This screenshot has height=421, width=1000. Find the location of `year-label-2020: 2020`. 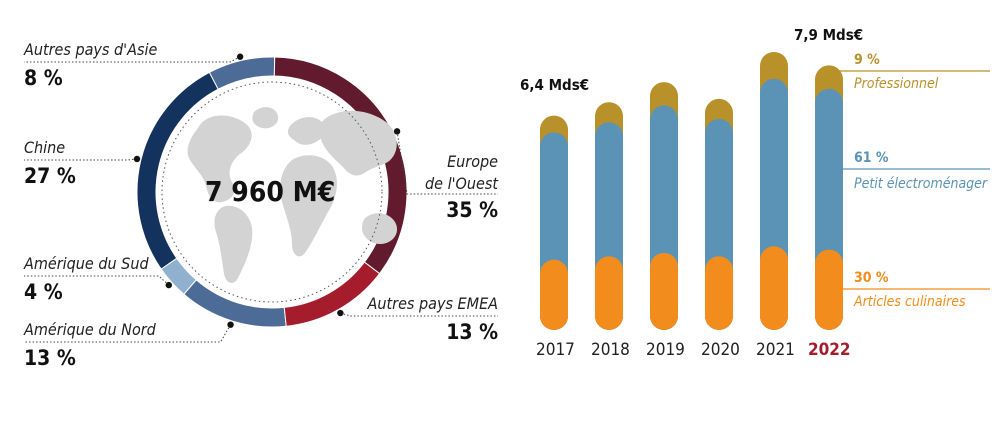

year-label-2020: 2020 is located at coordinates (720, 350).